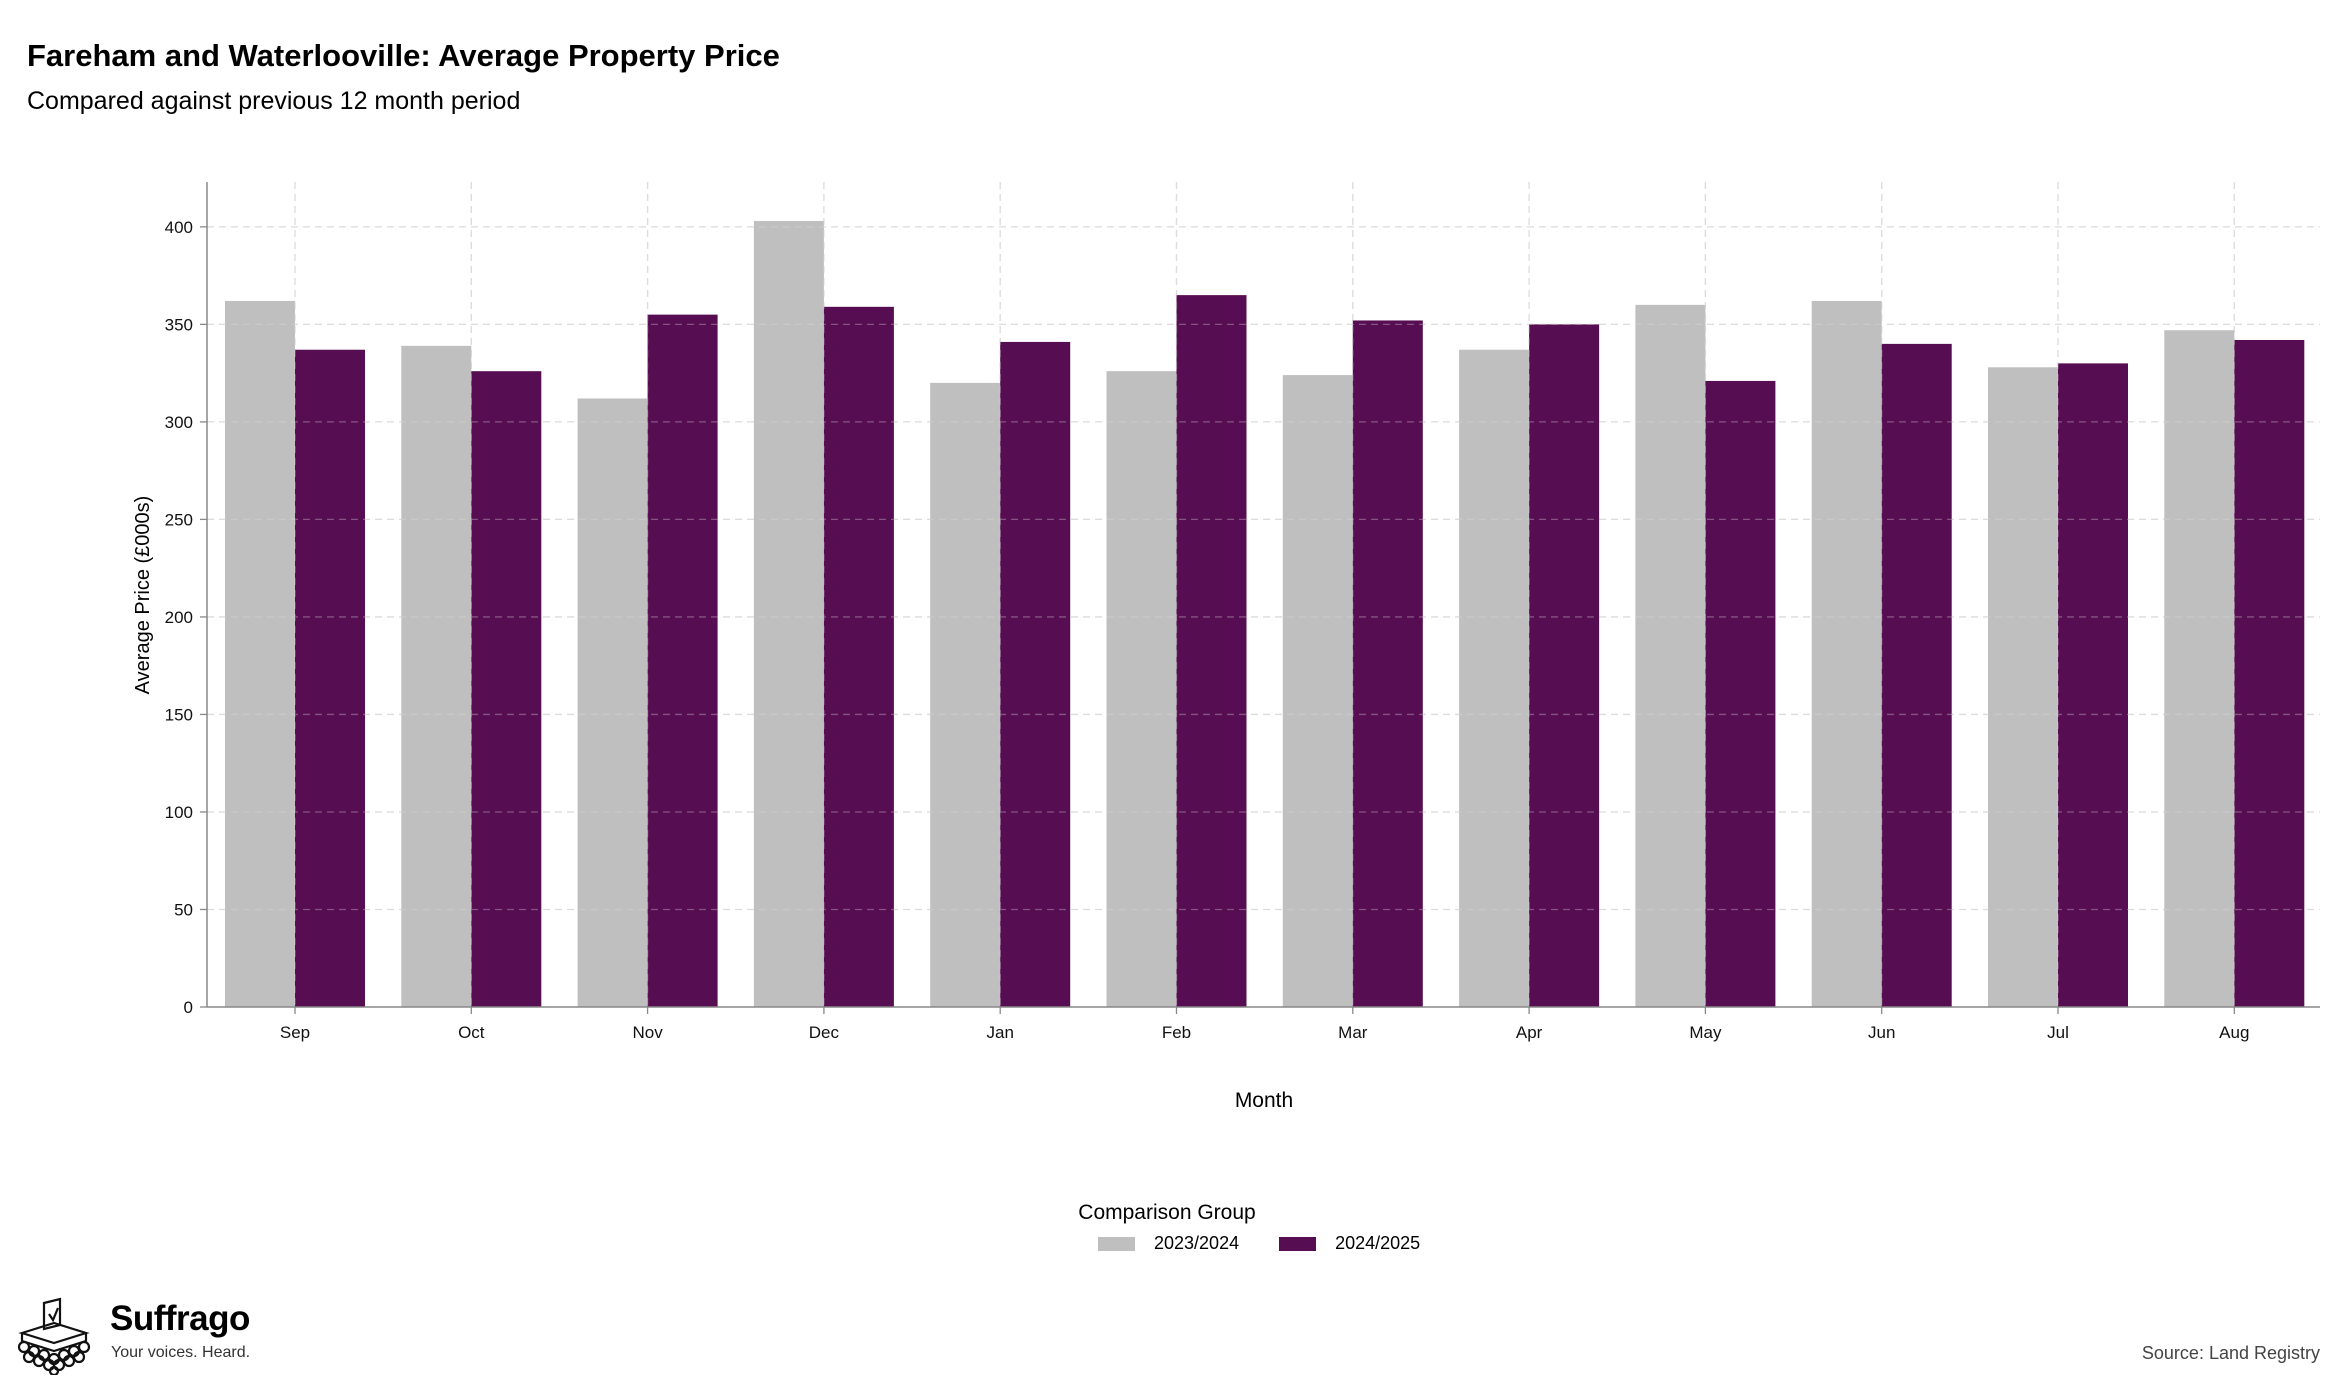  What do you see at coordinates (436, 676) in the screenshot?
I see `bar-2023-2024-oct` at bounding box center [436, 676].